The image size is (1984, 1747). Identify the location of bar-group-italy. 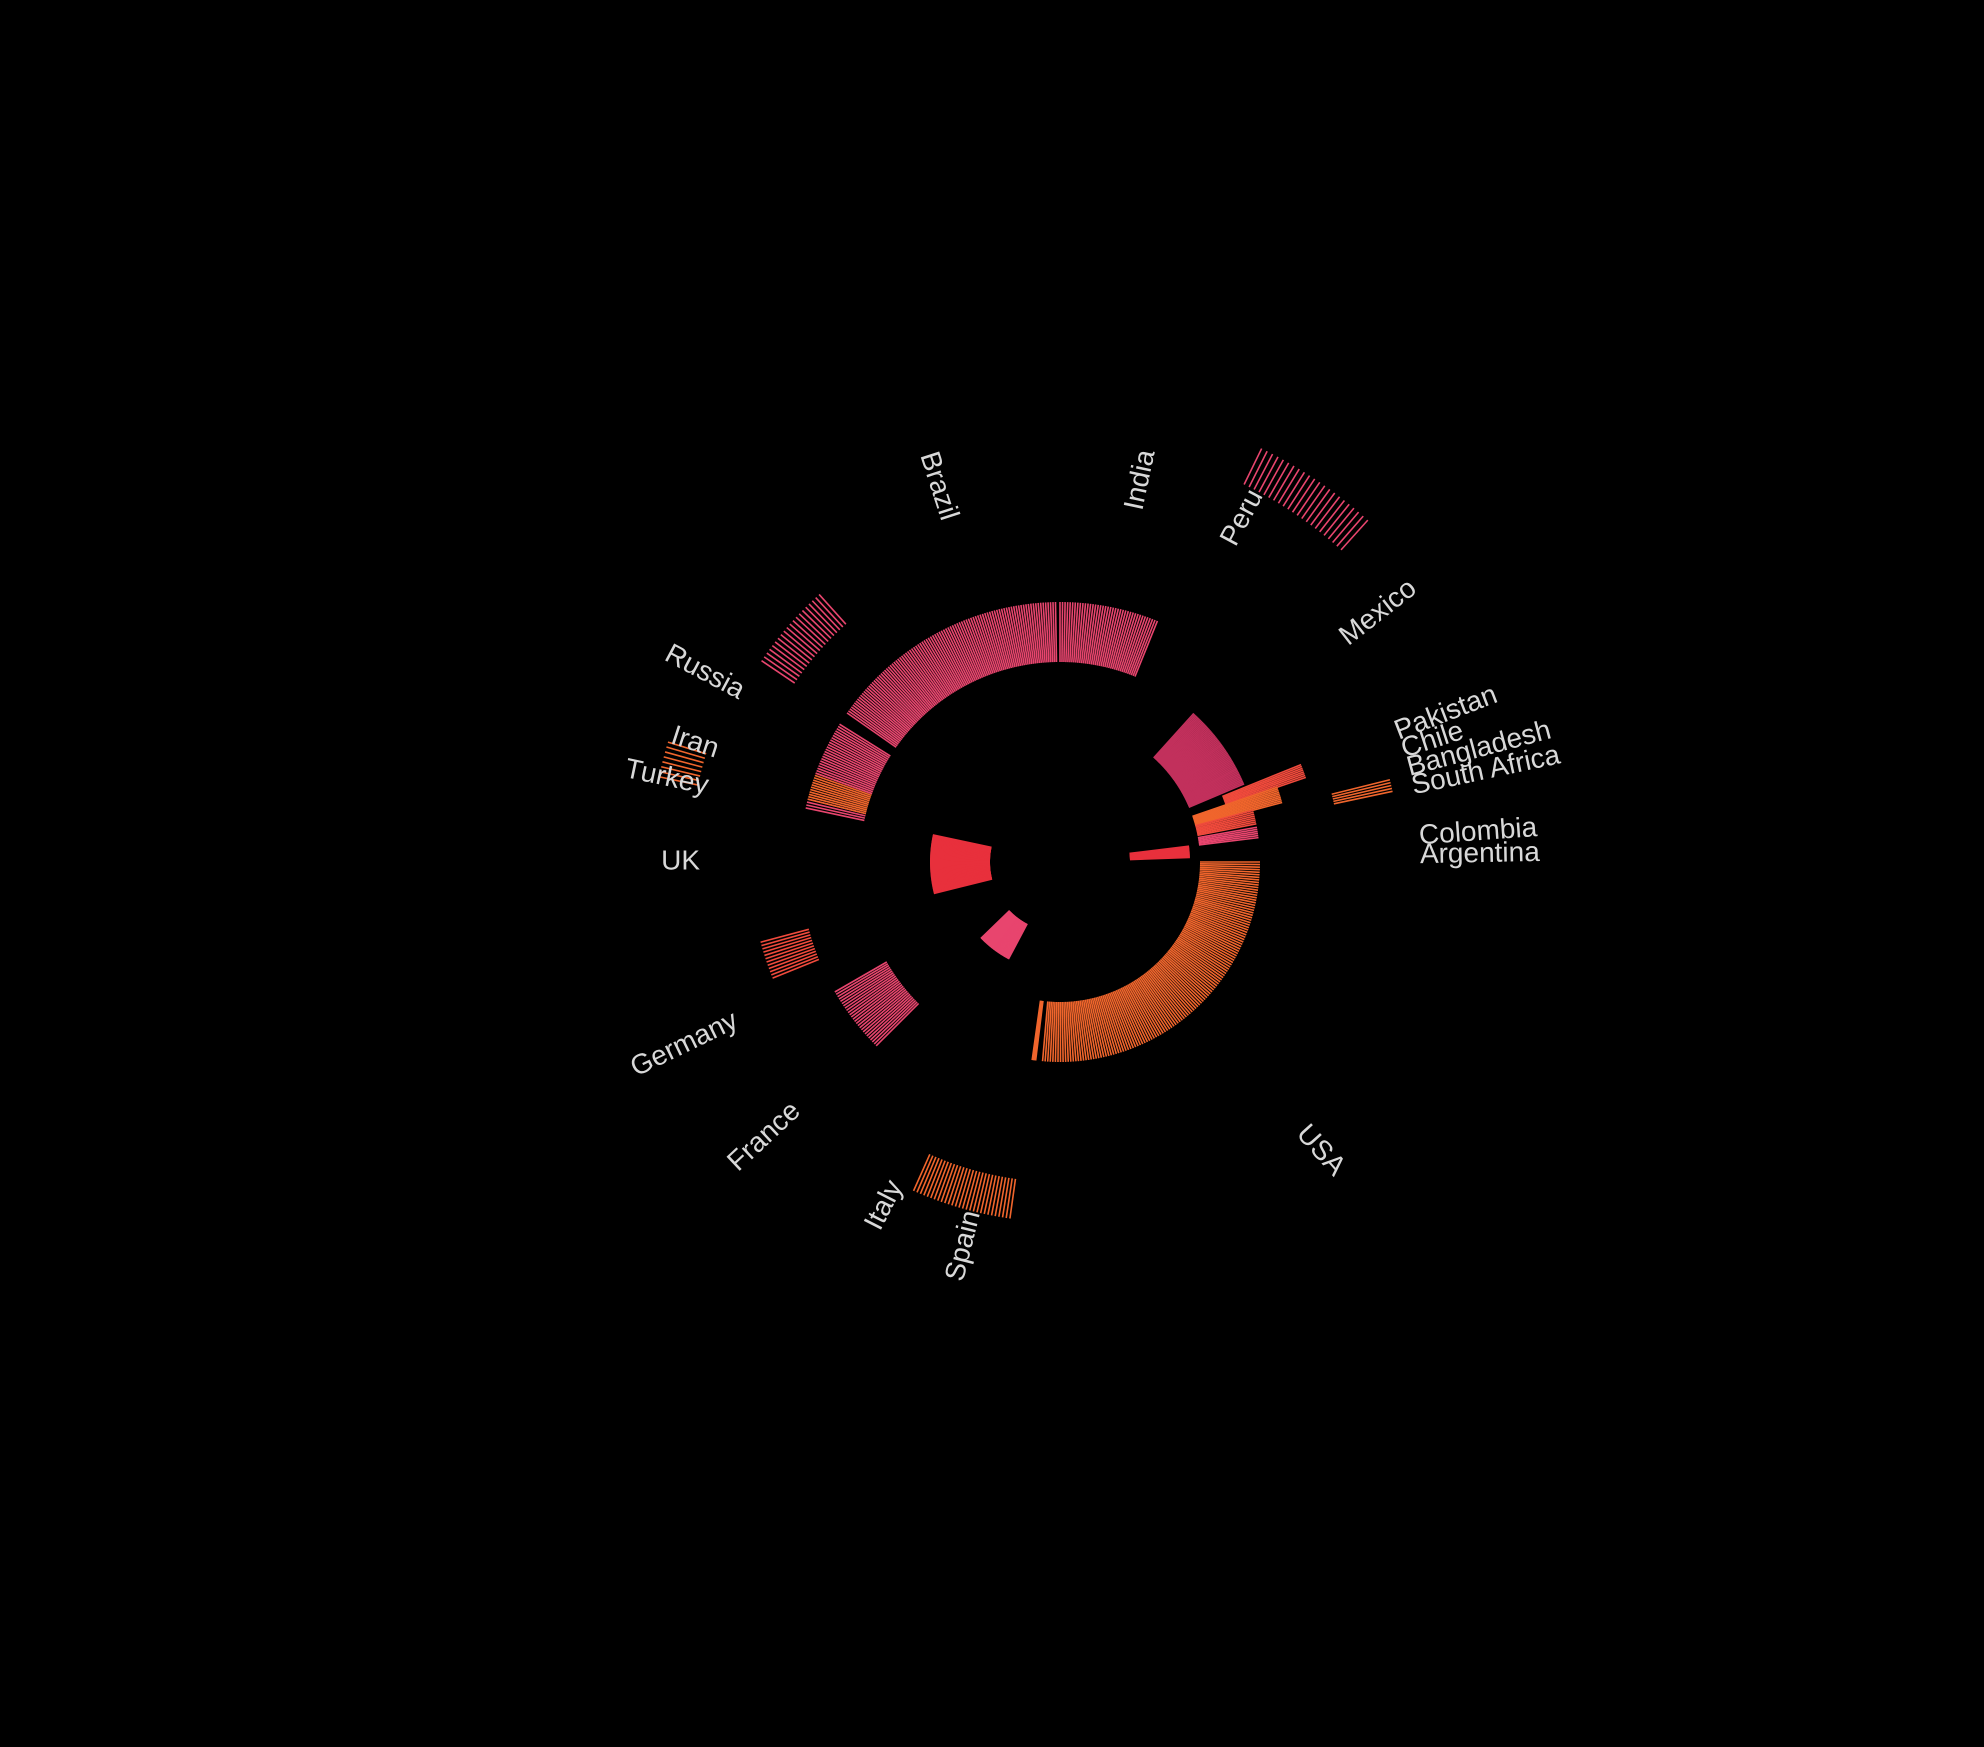
(964, 1186).